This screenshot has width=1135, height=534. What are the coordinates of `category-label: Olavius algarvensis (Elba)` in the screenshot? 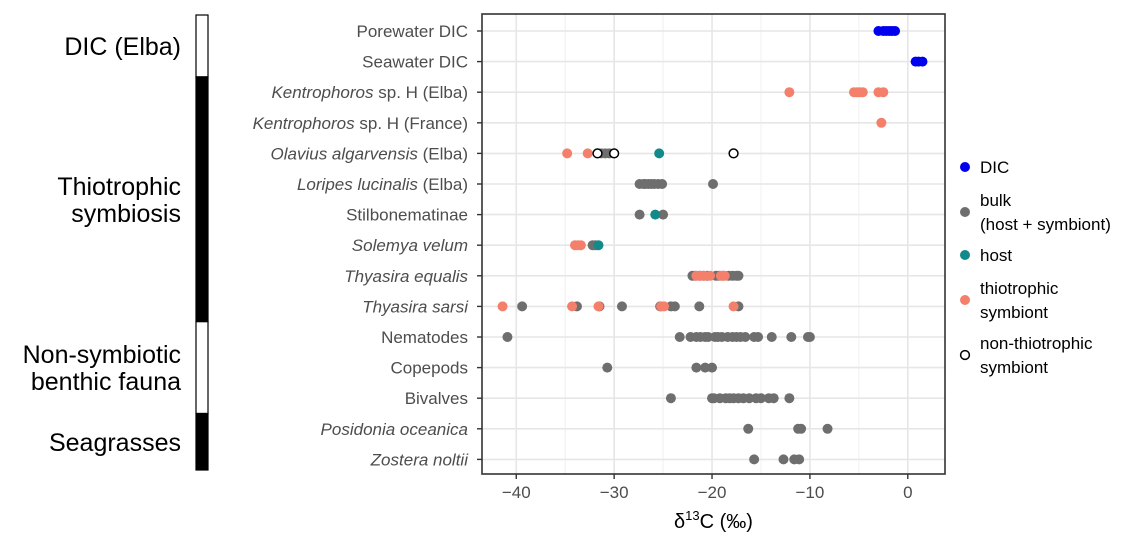 It's located at (369, 153).